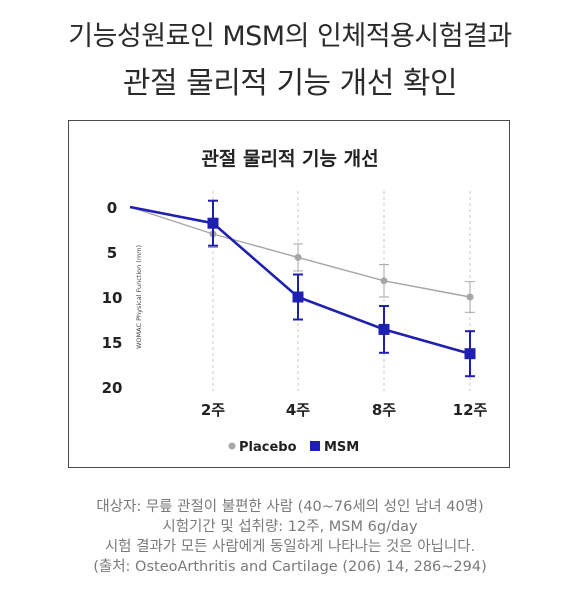 Image resolution: width=580 pixels, height=595 pixels. Describe the element at coordinates (470, 410) in the screenshot. I see `x-tick-label: 12주` at that location.